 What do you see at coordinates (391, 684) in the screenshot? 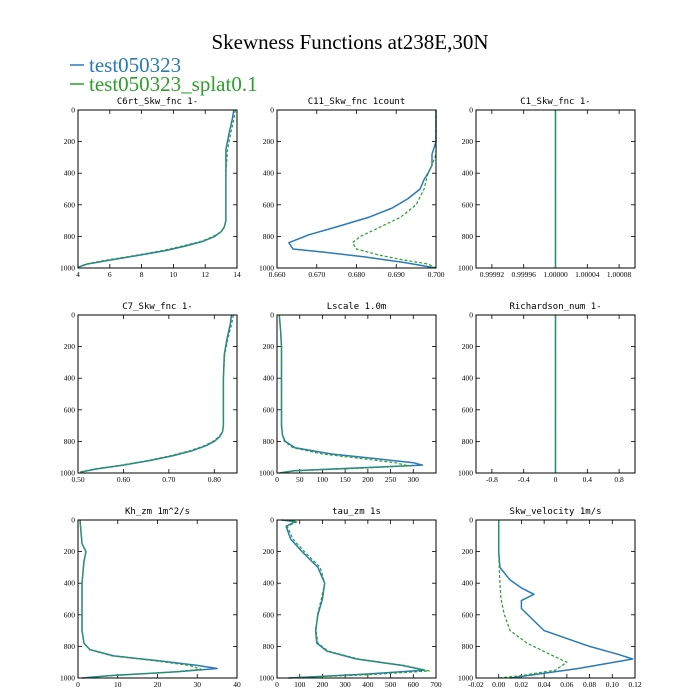
I see `x-tick-label: 500` at bounding box center [391, 684].